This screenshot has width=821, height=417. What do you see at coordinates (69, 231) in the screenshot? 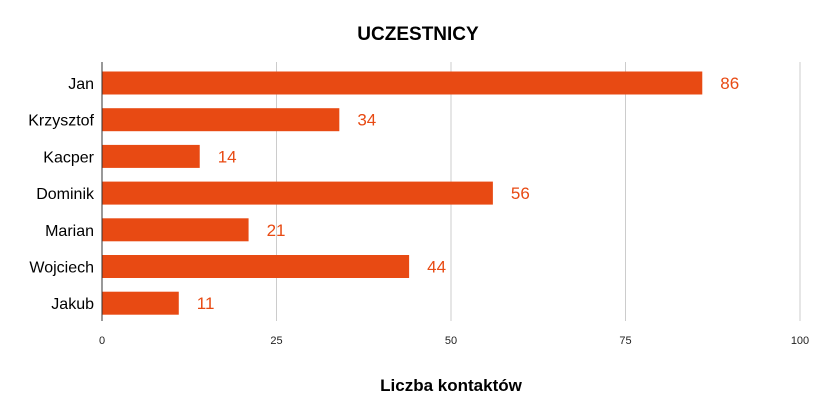
I see `category-label: Marian` at bounding box center [69, 231].